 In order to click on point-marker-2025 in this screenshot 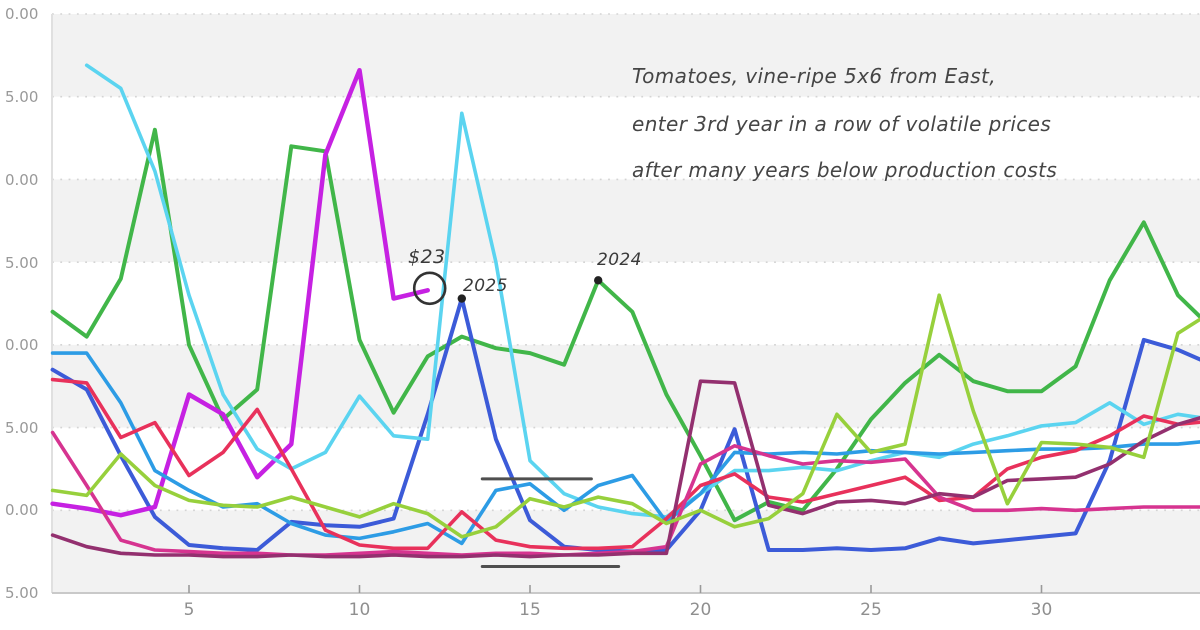, I will do `click(461, 298)`.